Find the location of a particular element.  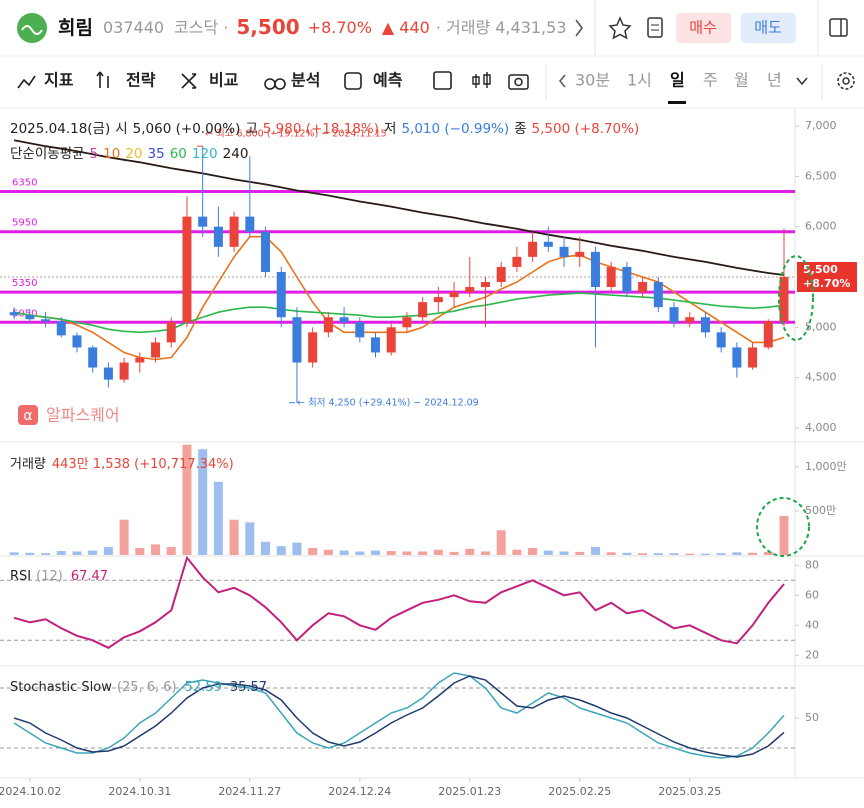

compare-icon is located at coordinates (189, 81).